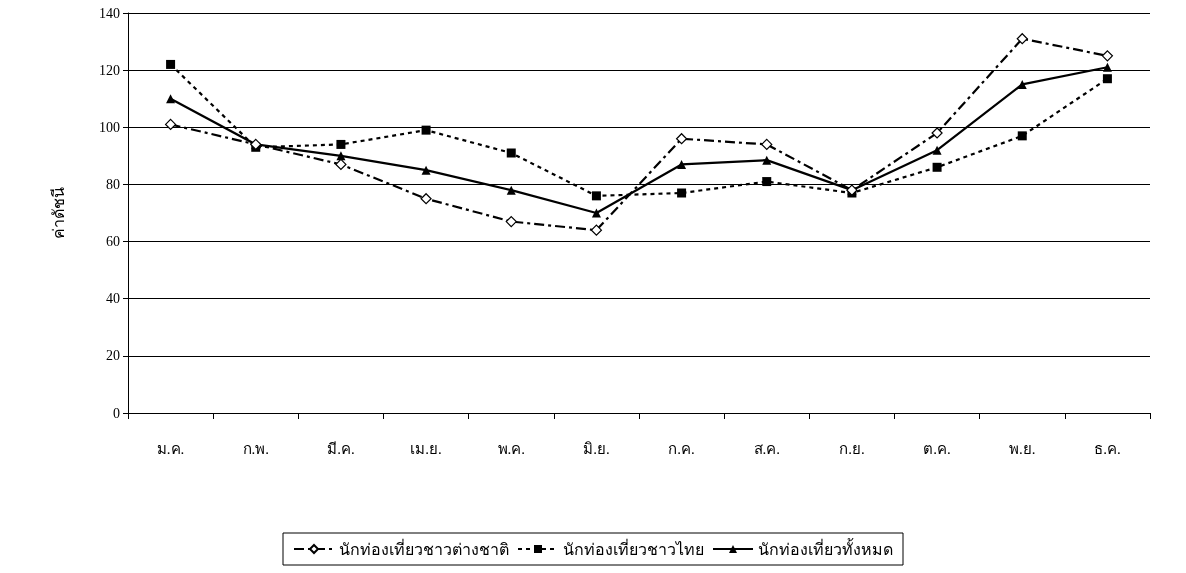  I want to click on x-tick-label: เม.ย., so click(426, 448).